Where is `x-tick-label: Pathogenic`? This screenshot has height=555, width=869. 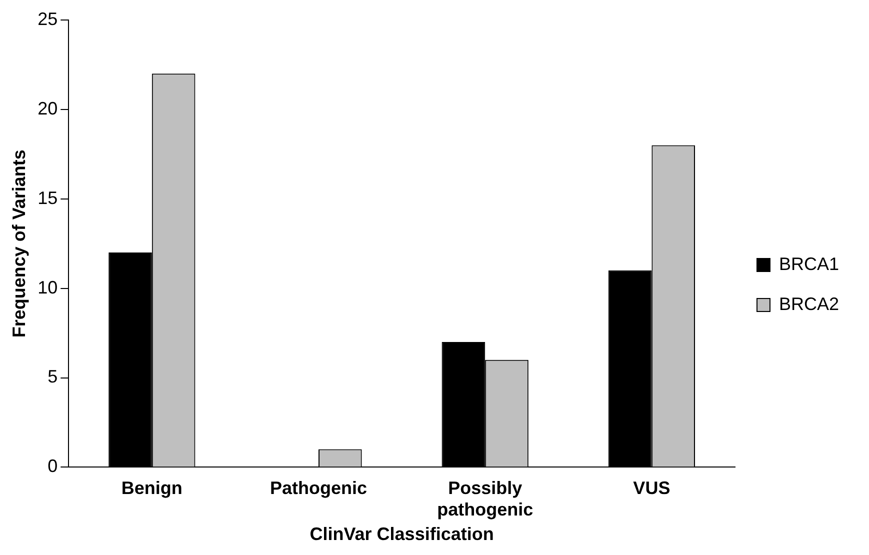
x-tick-label: Pathogenic is located at coordinates (319, 488).